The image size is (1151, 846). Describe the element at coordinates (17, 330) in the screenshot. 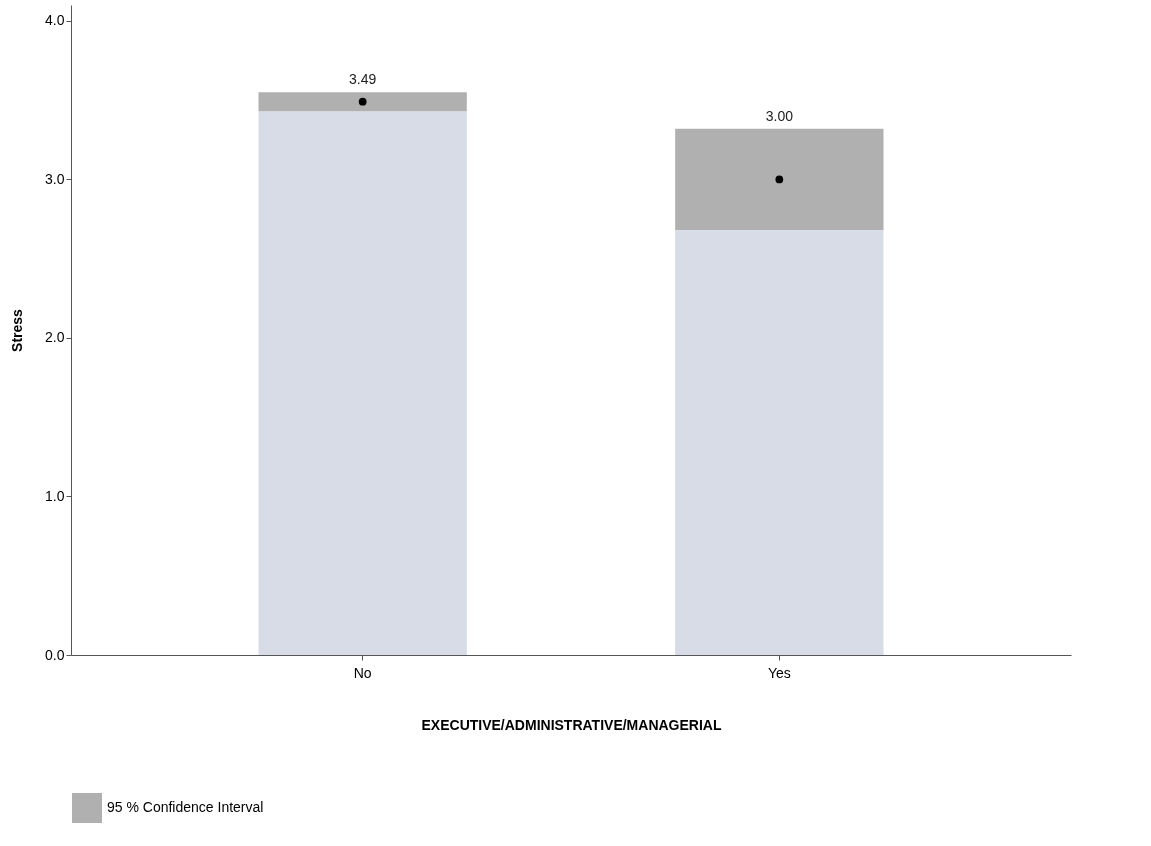

I see `y-axis-title: Stress` at that location.